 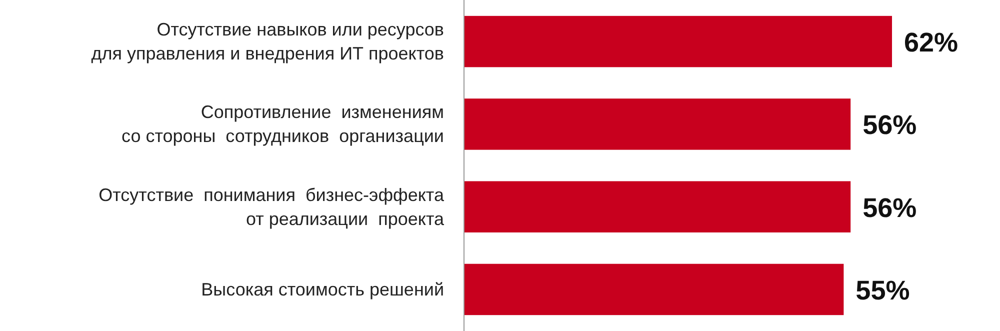 I want to click on data-label: 55%, so click(x=883, y=290).